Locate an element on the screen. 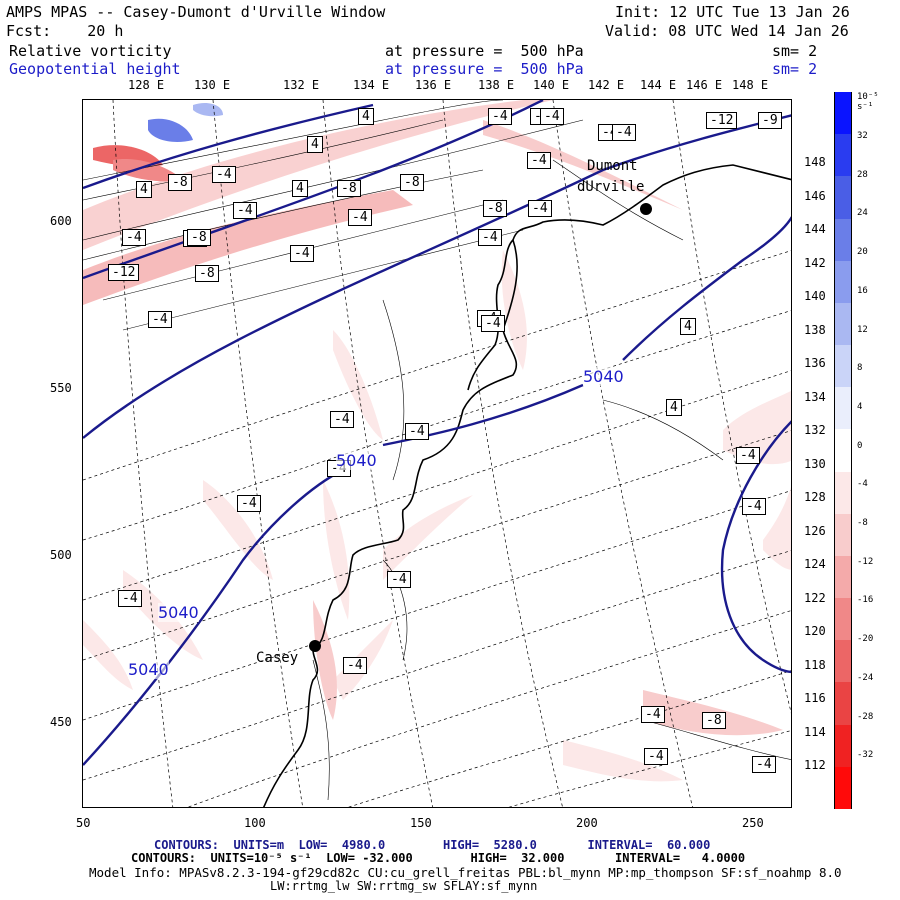  right-lon-label: 112 E is located at coordinates (822, 765).